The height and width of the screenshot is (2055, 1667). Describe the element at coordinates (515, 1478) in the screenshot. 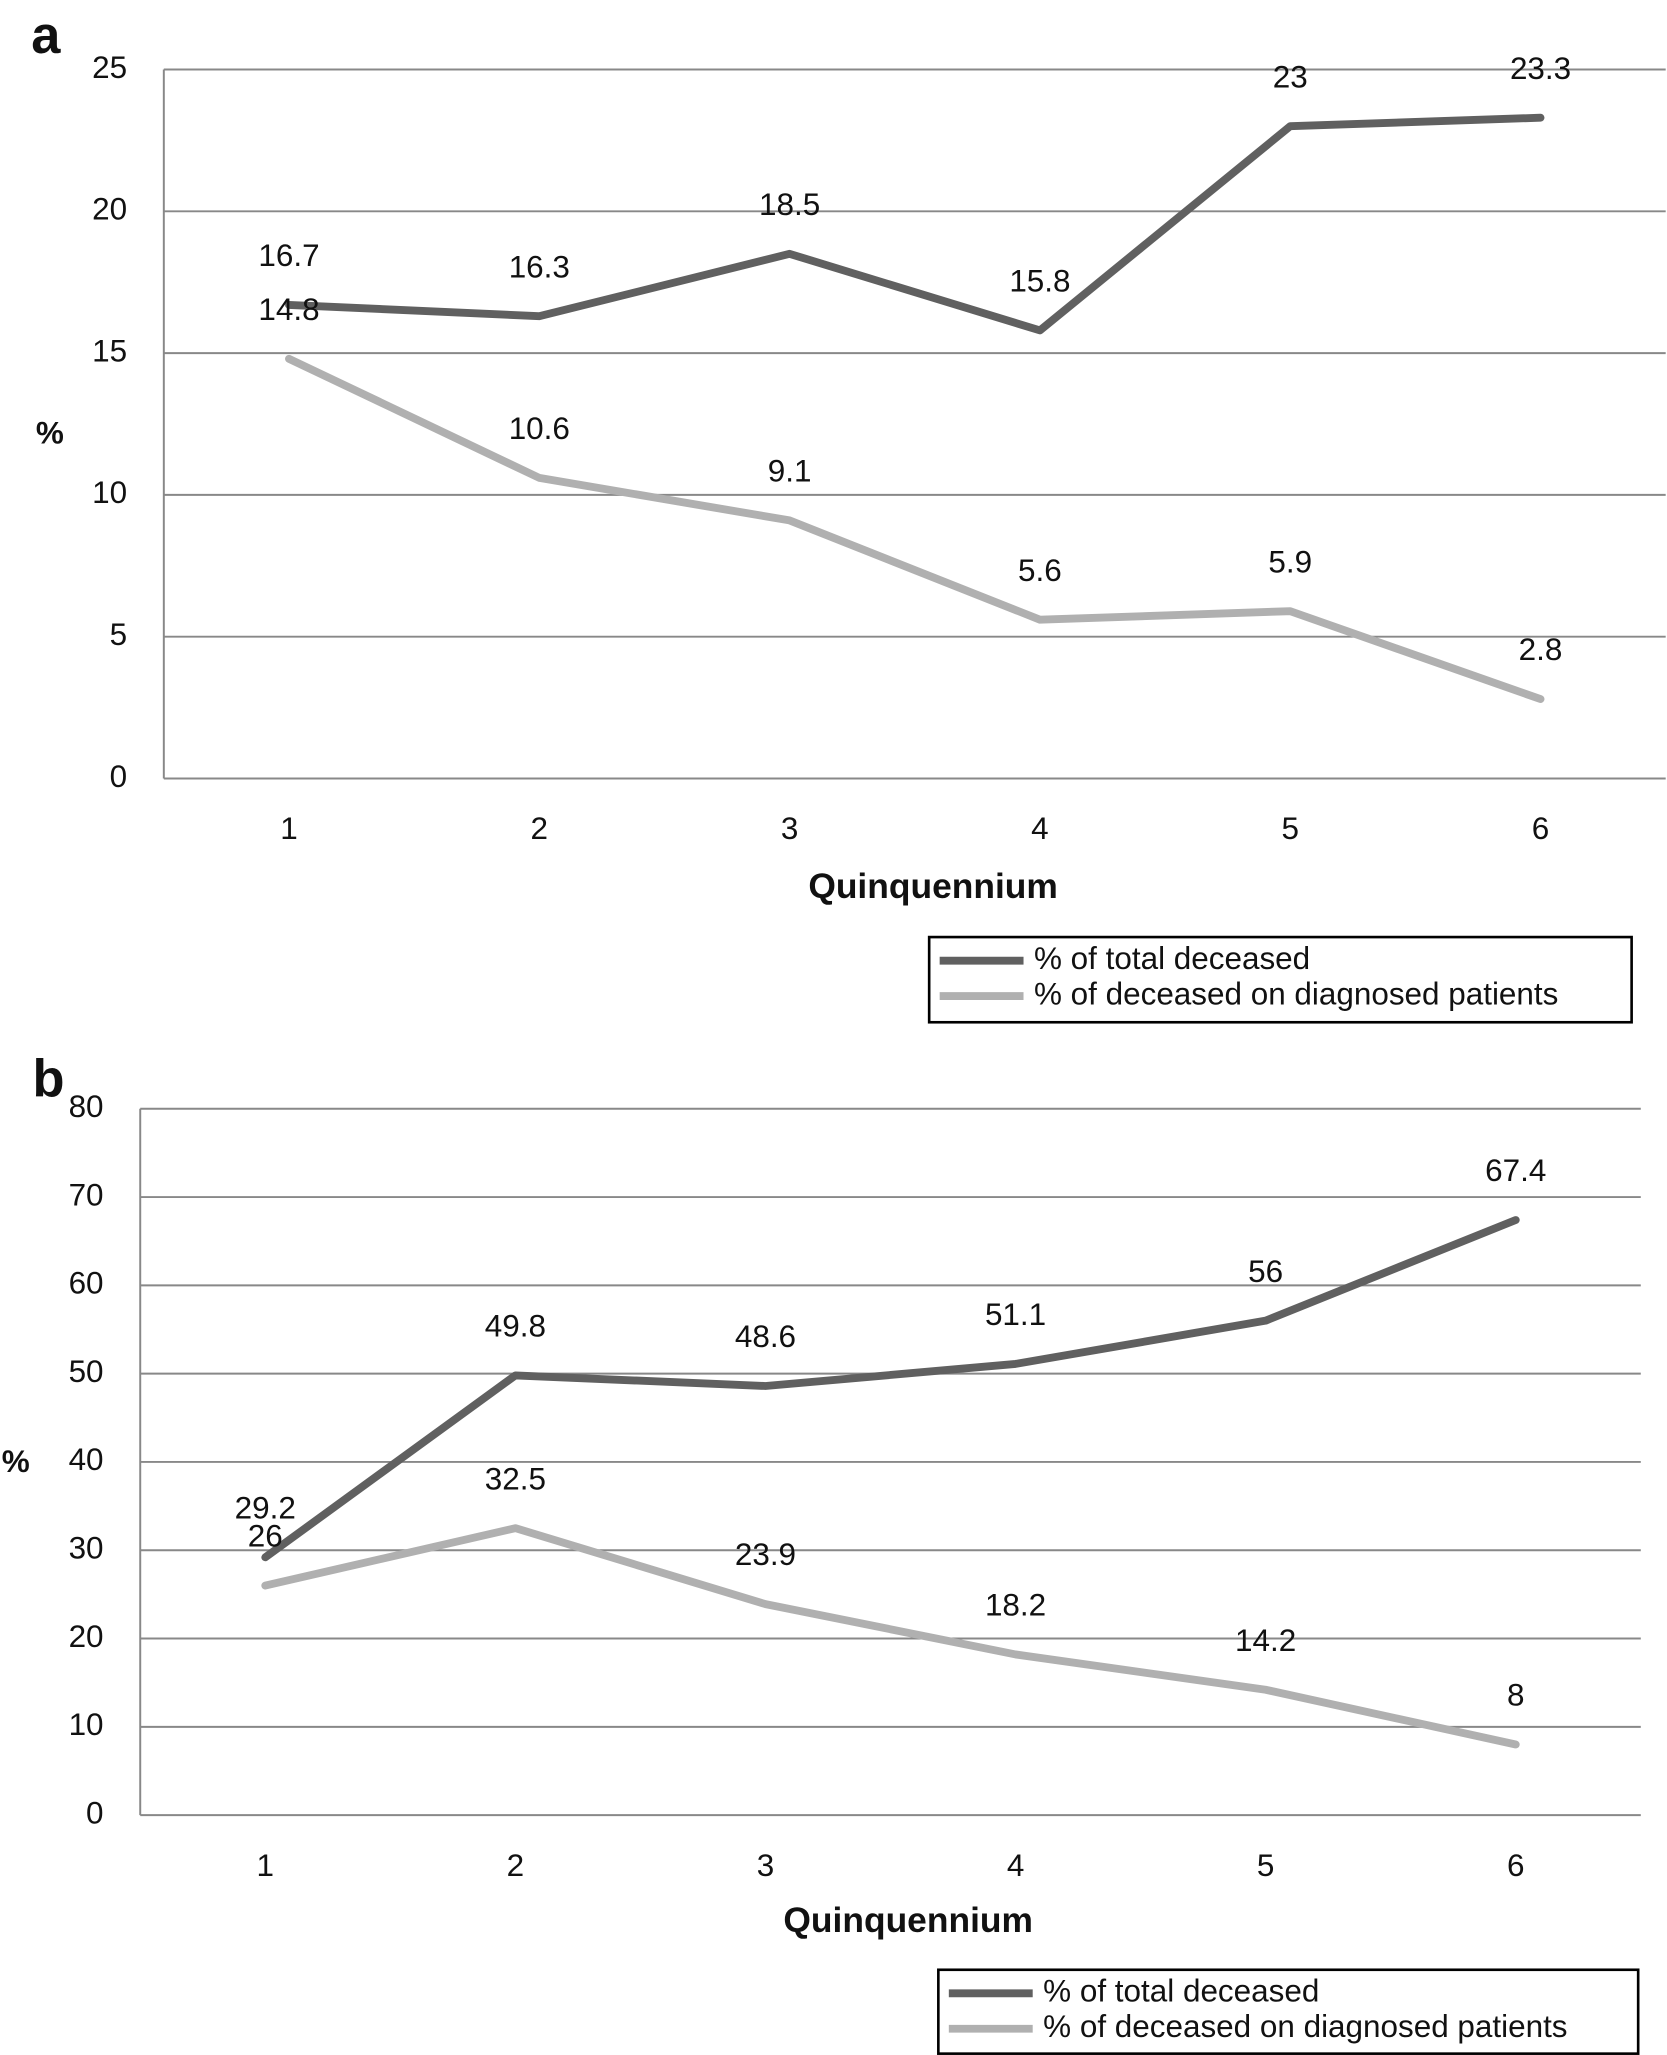

I see `data-label: 32.5` at that location.